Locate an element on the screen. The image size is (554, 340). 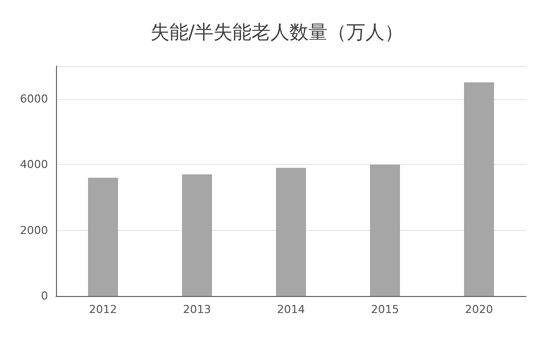
chart-title: 失能/半失能老人数量（万人） is located at coordinates (277, 33).